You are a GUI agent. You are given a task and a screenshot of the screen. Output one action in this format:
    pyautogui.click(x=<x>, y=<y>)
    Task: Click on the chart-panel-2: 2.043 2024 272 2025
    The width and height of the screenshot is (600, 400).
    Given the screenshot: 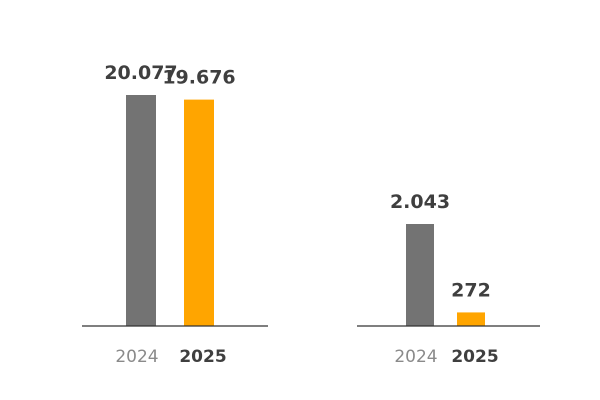 What is the action you would take?
    pyautogui.click(x=448, y=279)
    